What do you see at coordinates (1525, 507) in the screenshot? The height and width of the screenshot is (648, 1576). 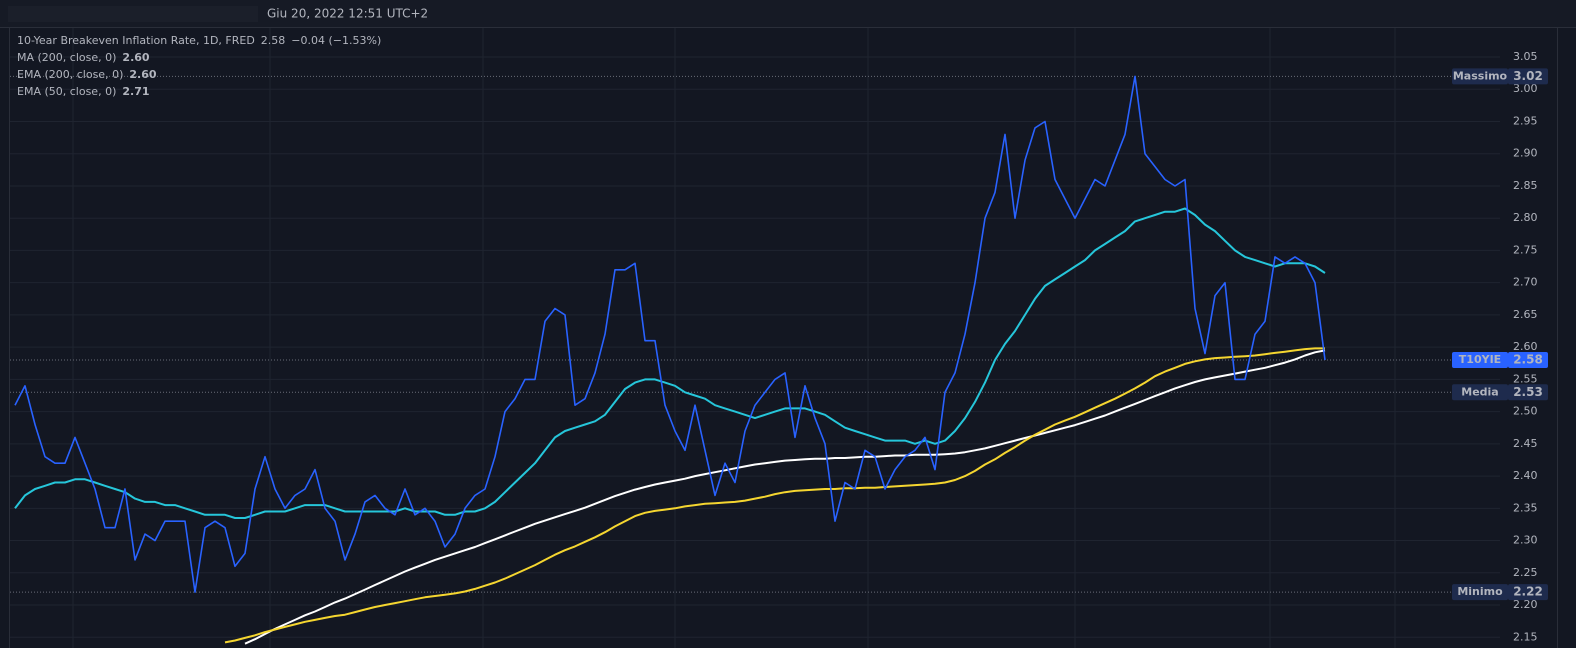 I see `y-tick-label: 2.35` at bounding box center [1525, 507].